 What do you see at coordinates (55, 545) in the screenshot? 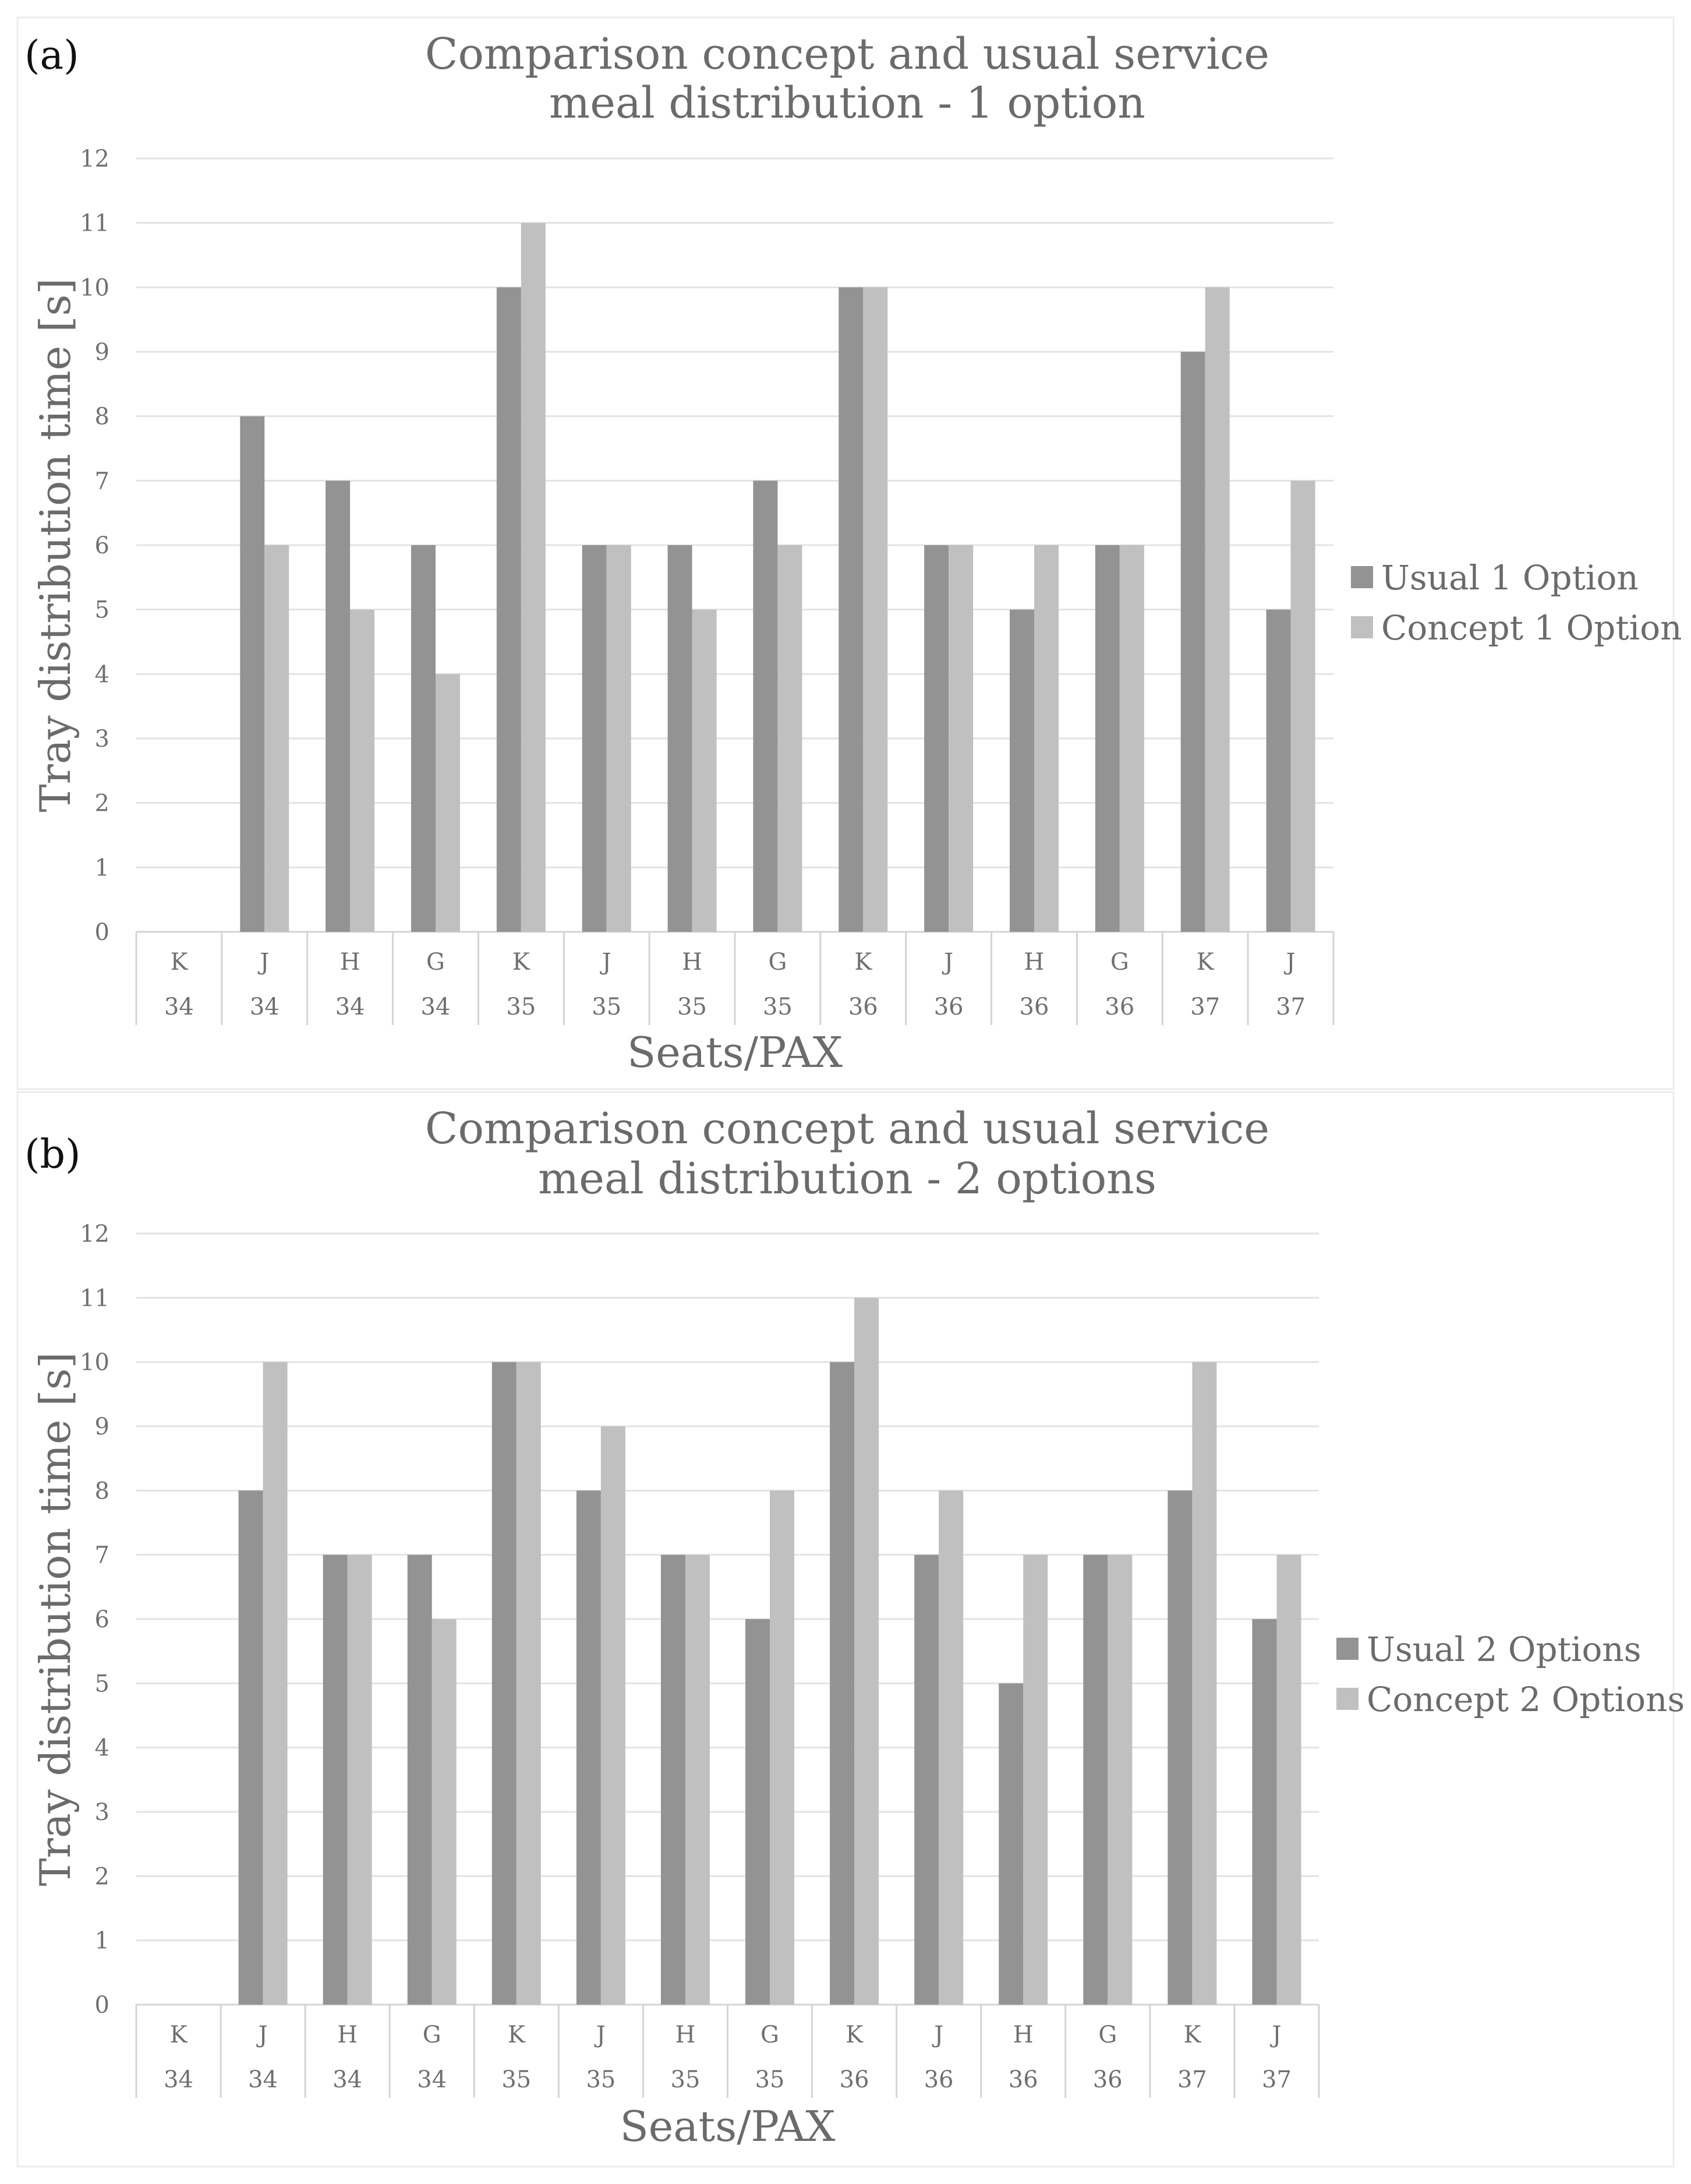
I see `y-axis-title: Tray distribution time [s]` at bounding box center [55, 545].